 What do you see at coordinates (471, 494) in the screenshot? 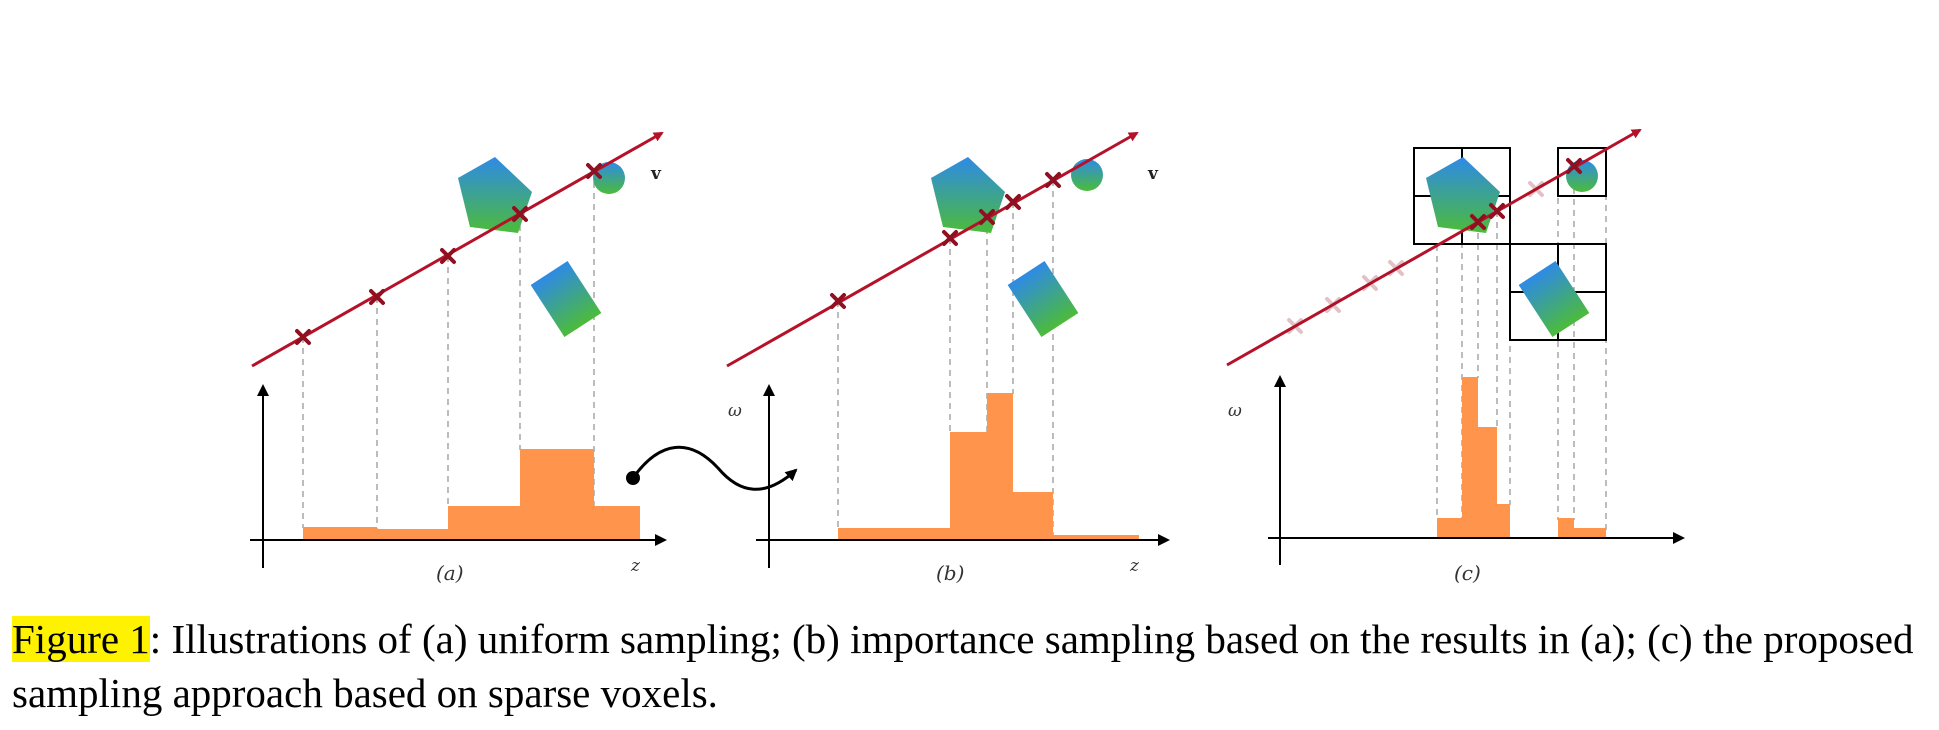
I see `panel-a-histogram` at bounding box center [471, 494].